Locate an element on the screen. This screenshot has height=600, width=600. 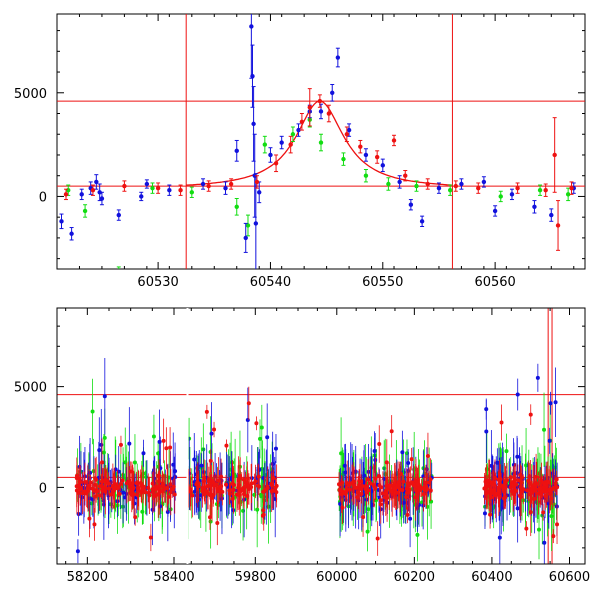
top-x-tick-label: 60550 is located at coordinates (382, 282).